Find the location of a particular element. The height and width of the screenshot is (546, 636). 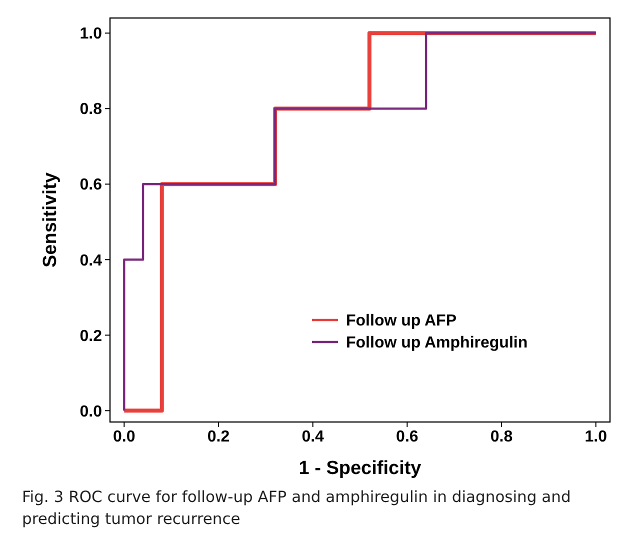

x-tick-label: 0.8 is located at coordinates (501, 437).